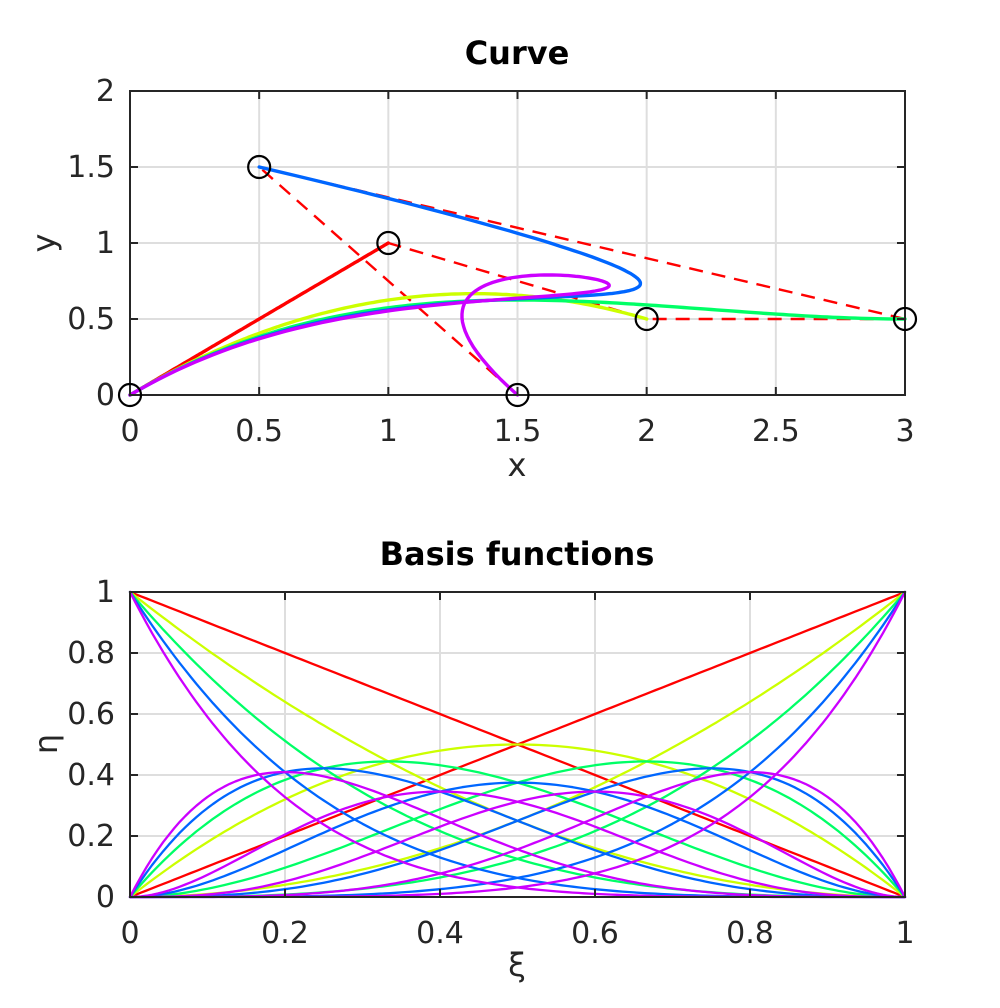 Image resolution: width=1000 pixels, height=1008 pixels. I want to click on x-tick-label: 0.5, so click(259, 431).